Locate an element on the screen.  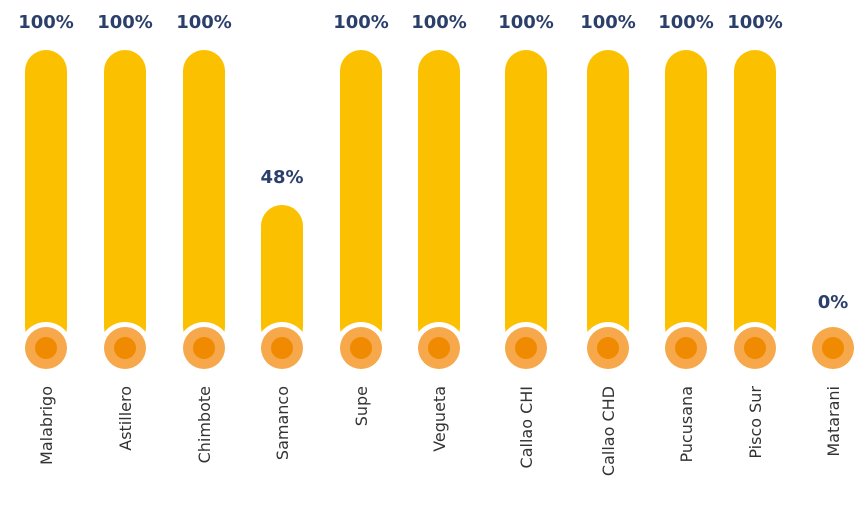
bar-base-marker-pucusana is located at coordinates (686, 348).